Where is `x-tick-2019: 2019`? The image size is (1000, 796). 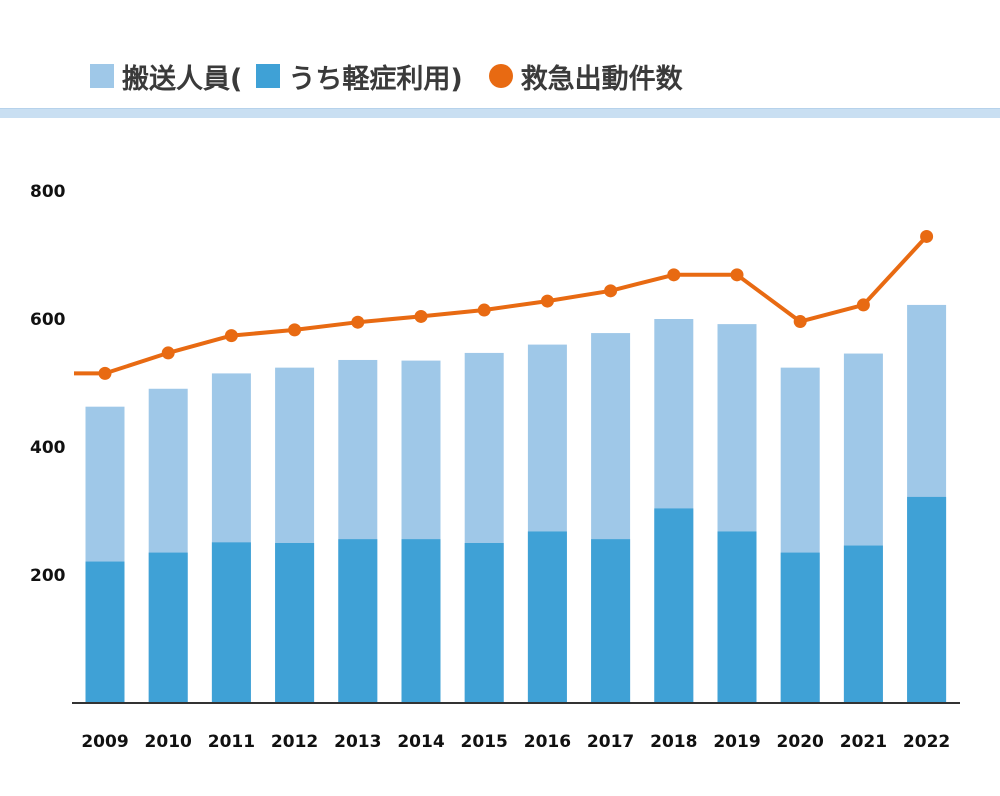 x-tick-2019: 2019 is located at coordinates (736, 742).